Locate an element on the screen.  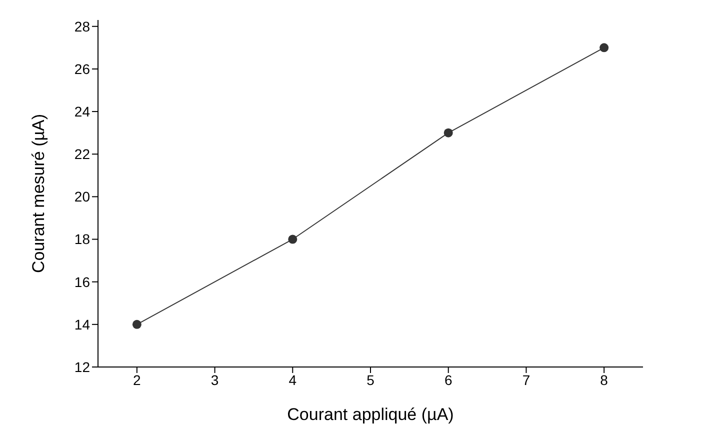
y-tick-label: 20 is located at coordinates (82, 196).